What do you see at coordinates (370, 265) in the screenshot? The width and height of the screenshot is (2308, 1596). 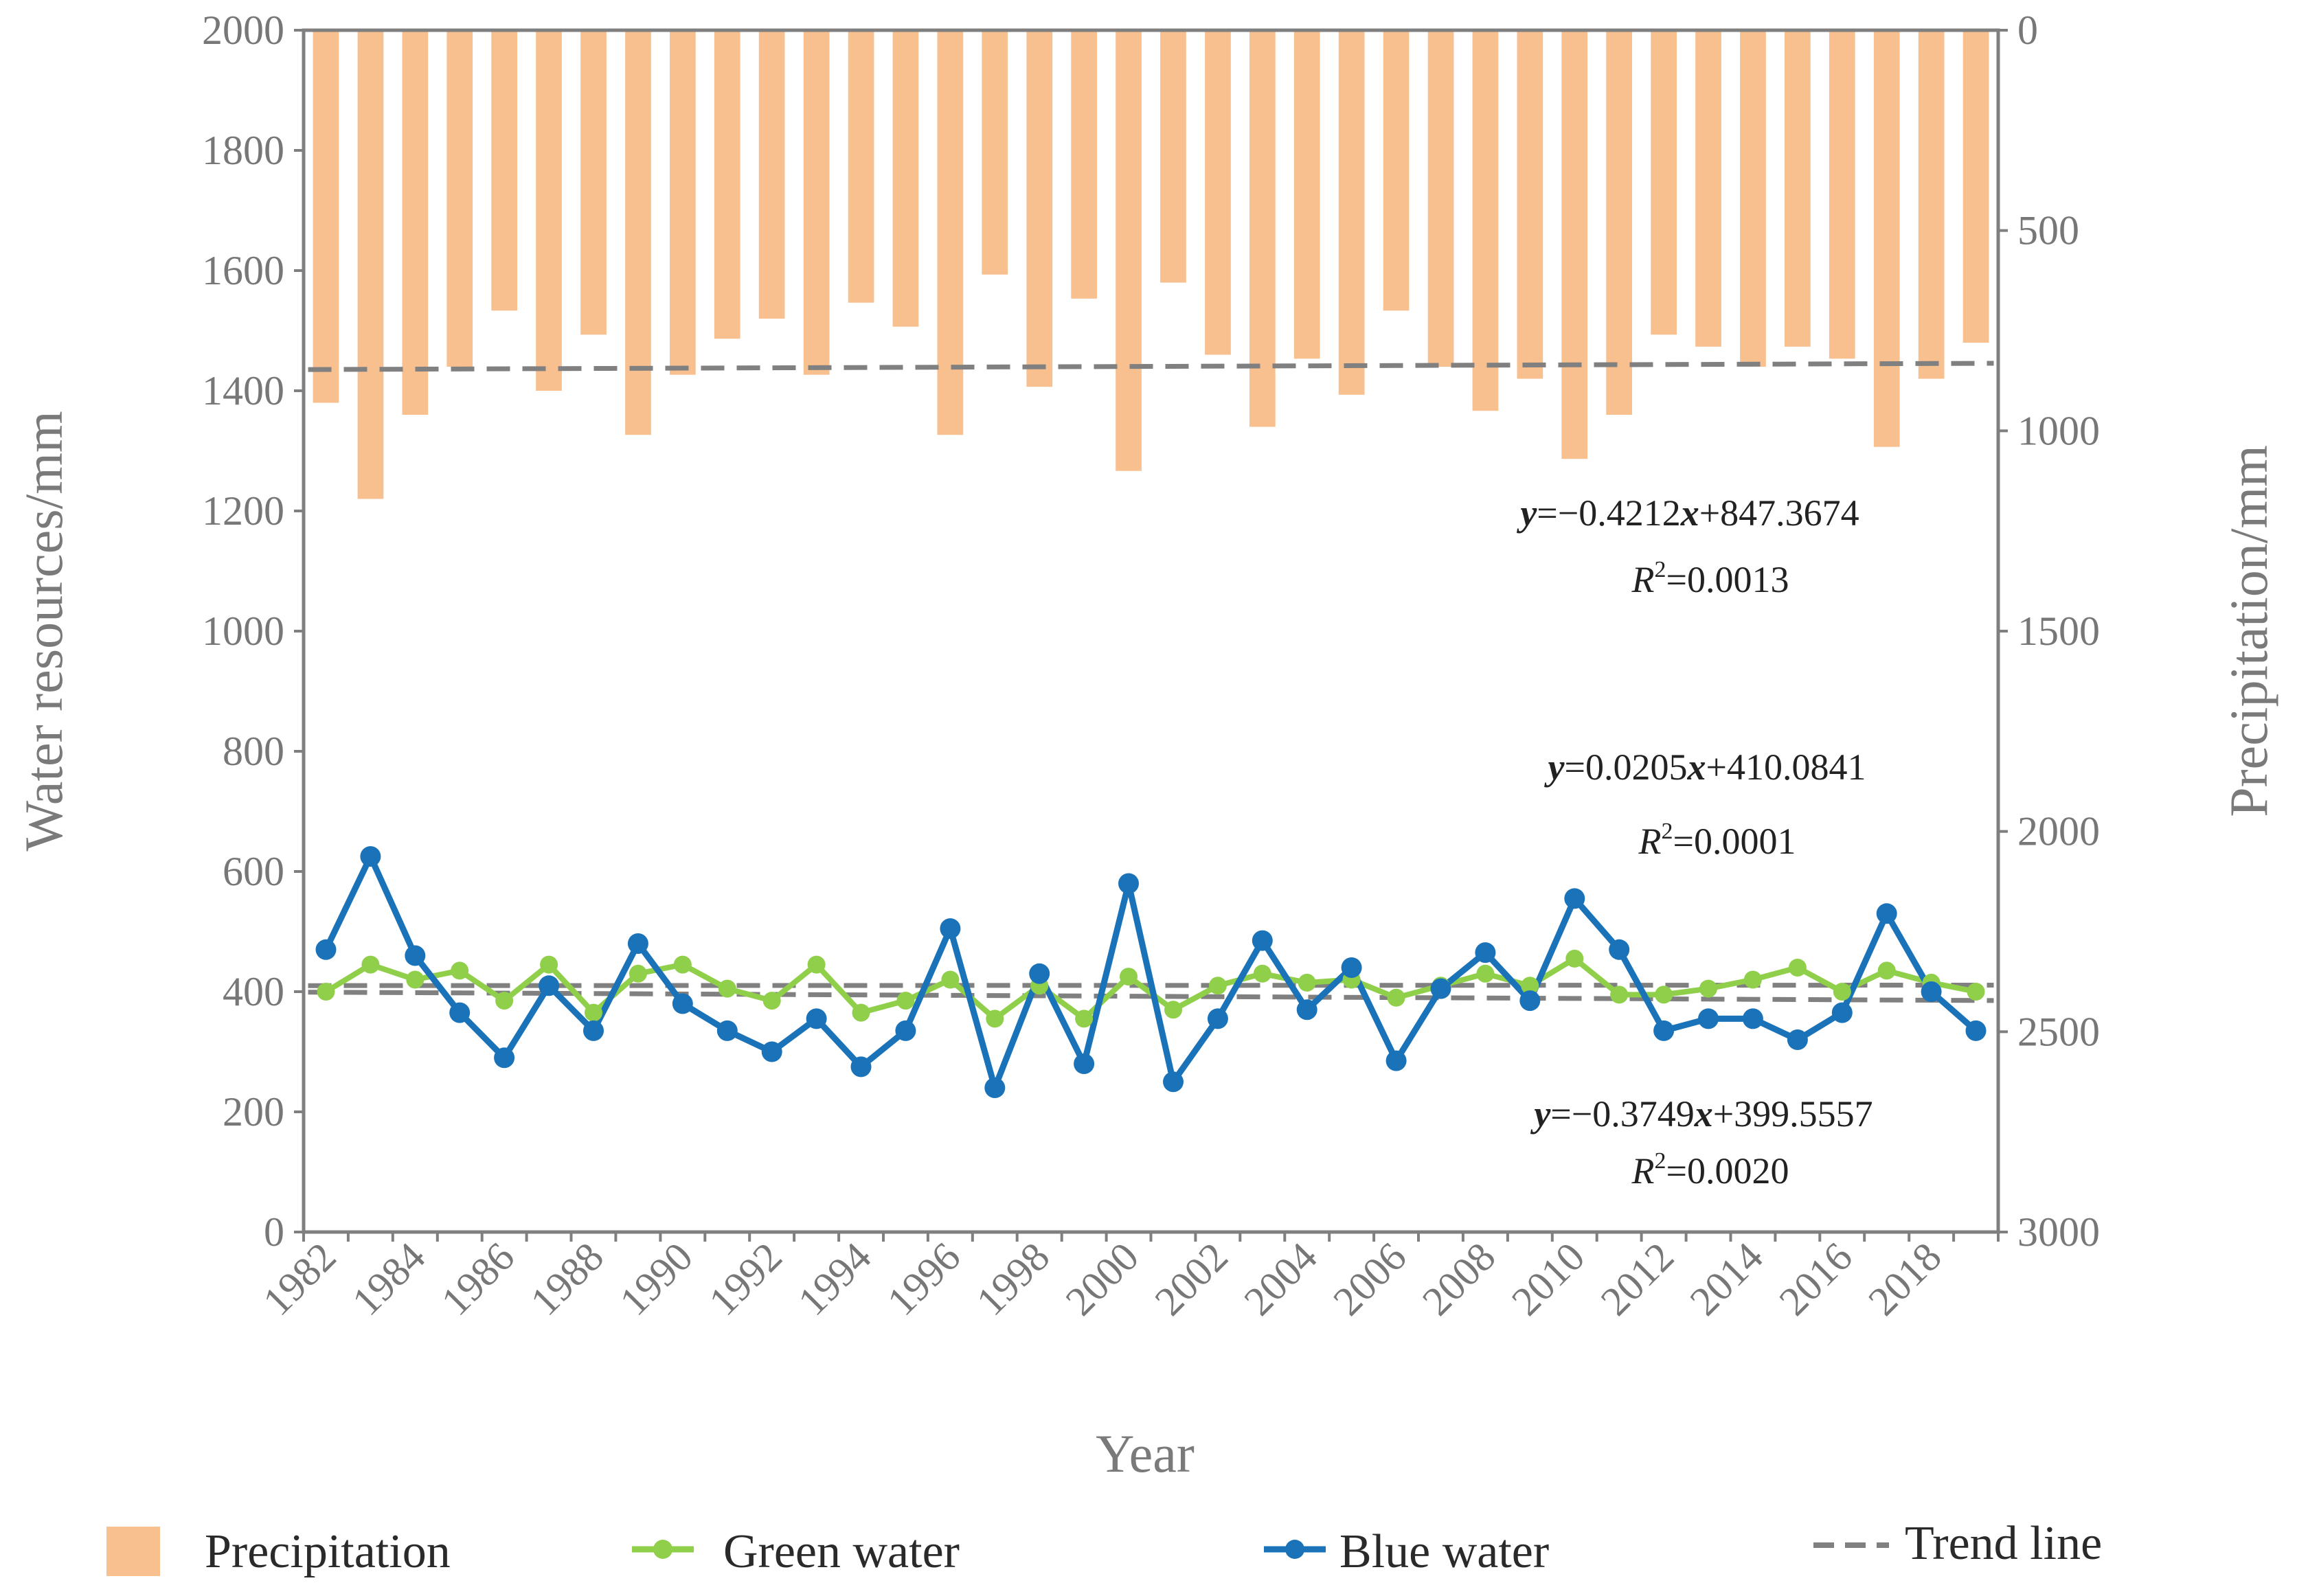 I see `precipitation-bar-1983` at bounding box center [370, 265].